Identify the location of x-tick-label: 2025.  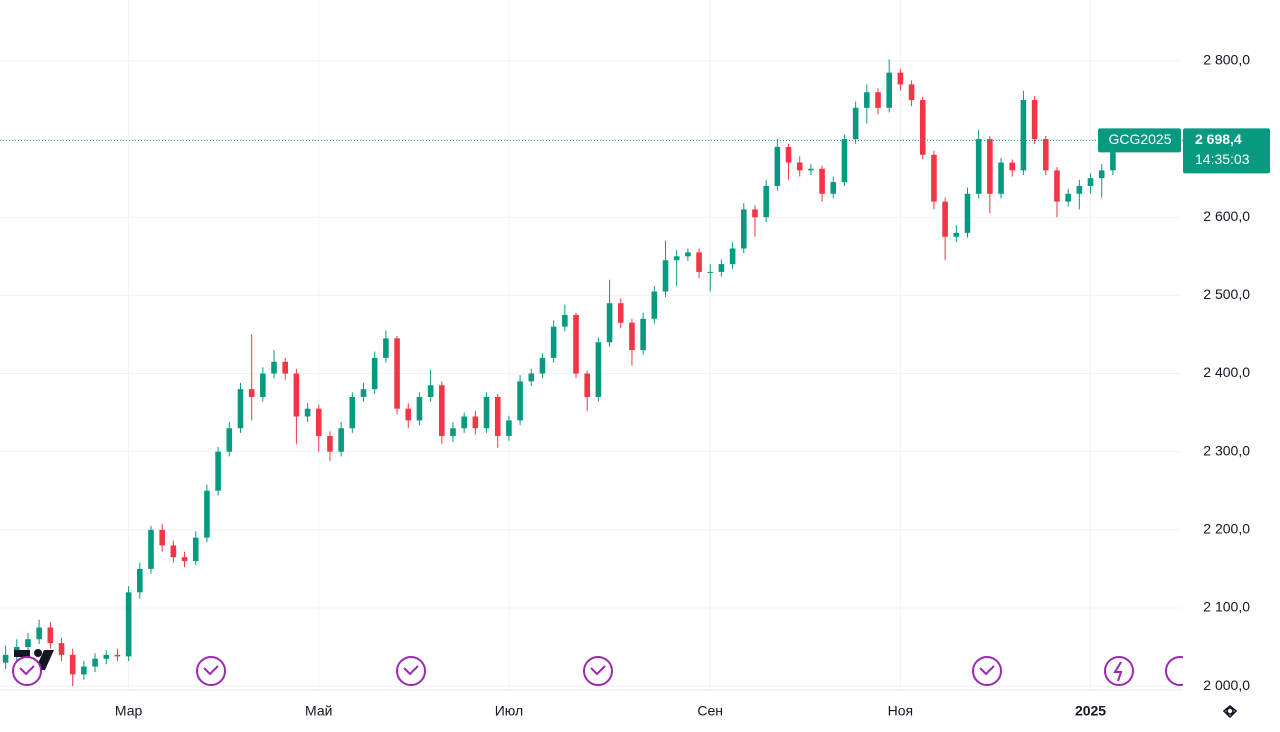
(1090, 711).